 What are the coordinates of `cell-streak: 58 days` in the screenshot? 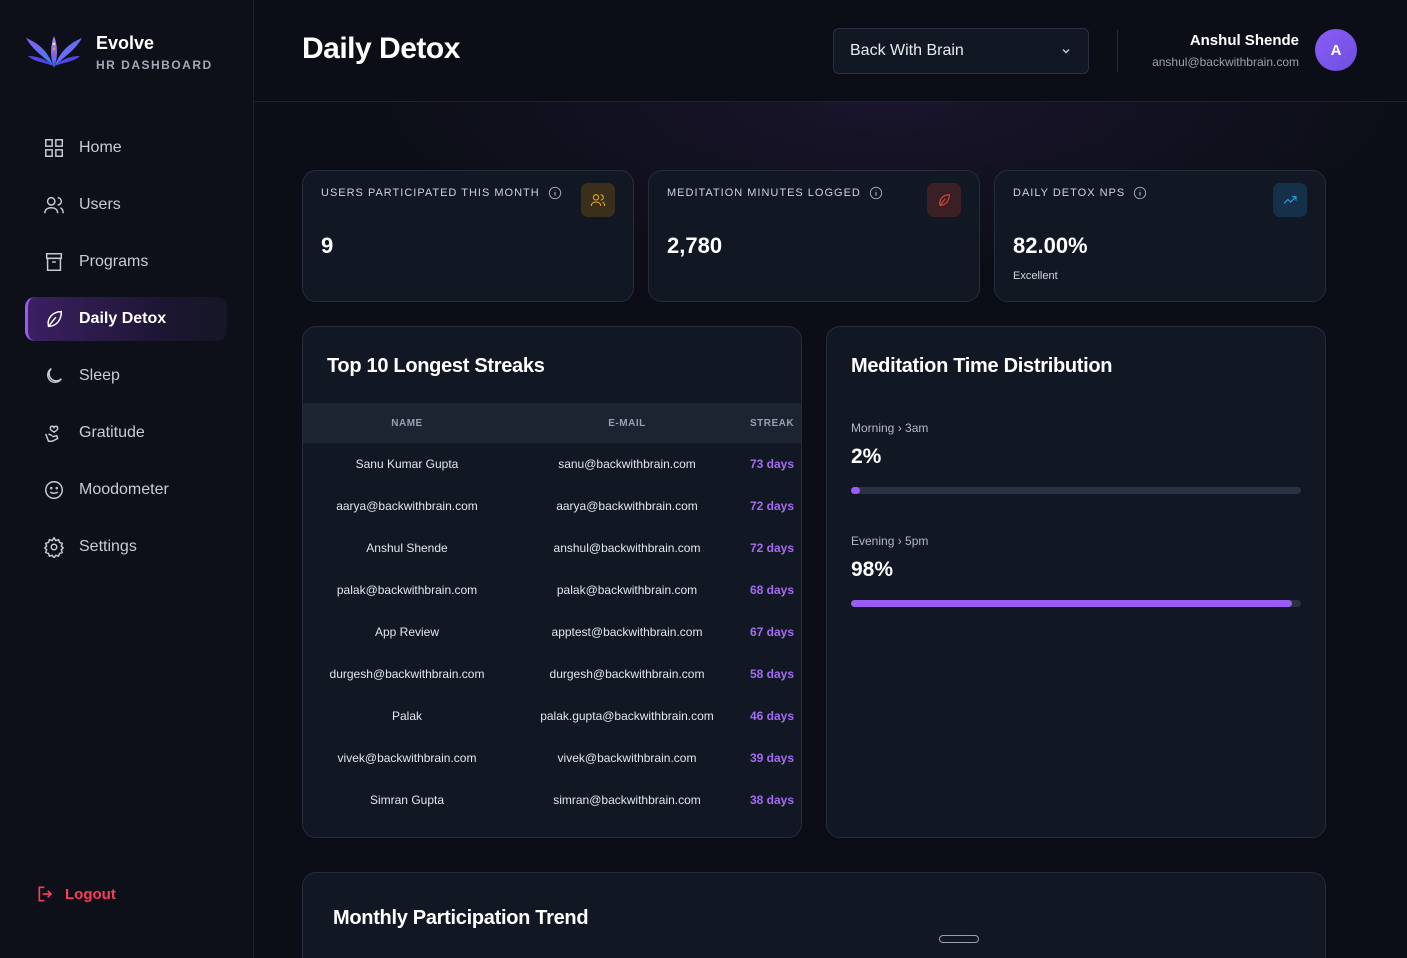 It's located at (772, 674).